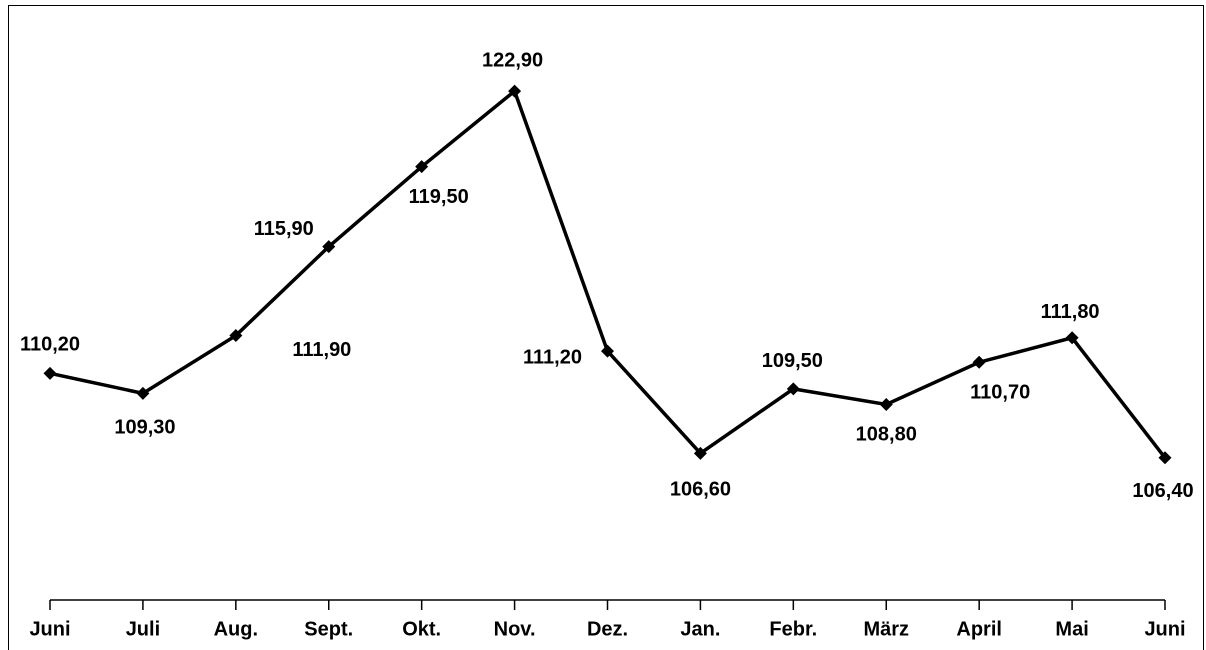 The height and width of the screenshot is (650, 1206). I want to click on x-tick-label: März, so click(886, 629).